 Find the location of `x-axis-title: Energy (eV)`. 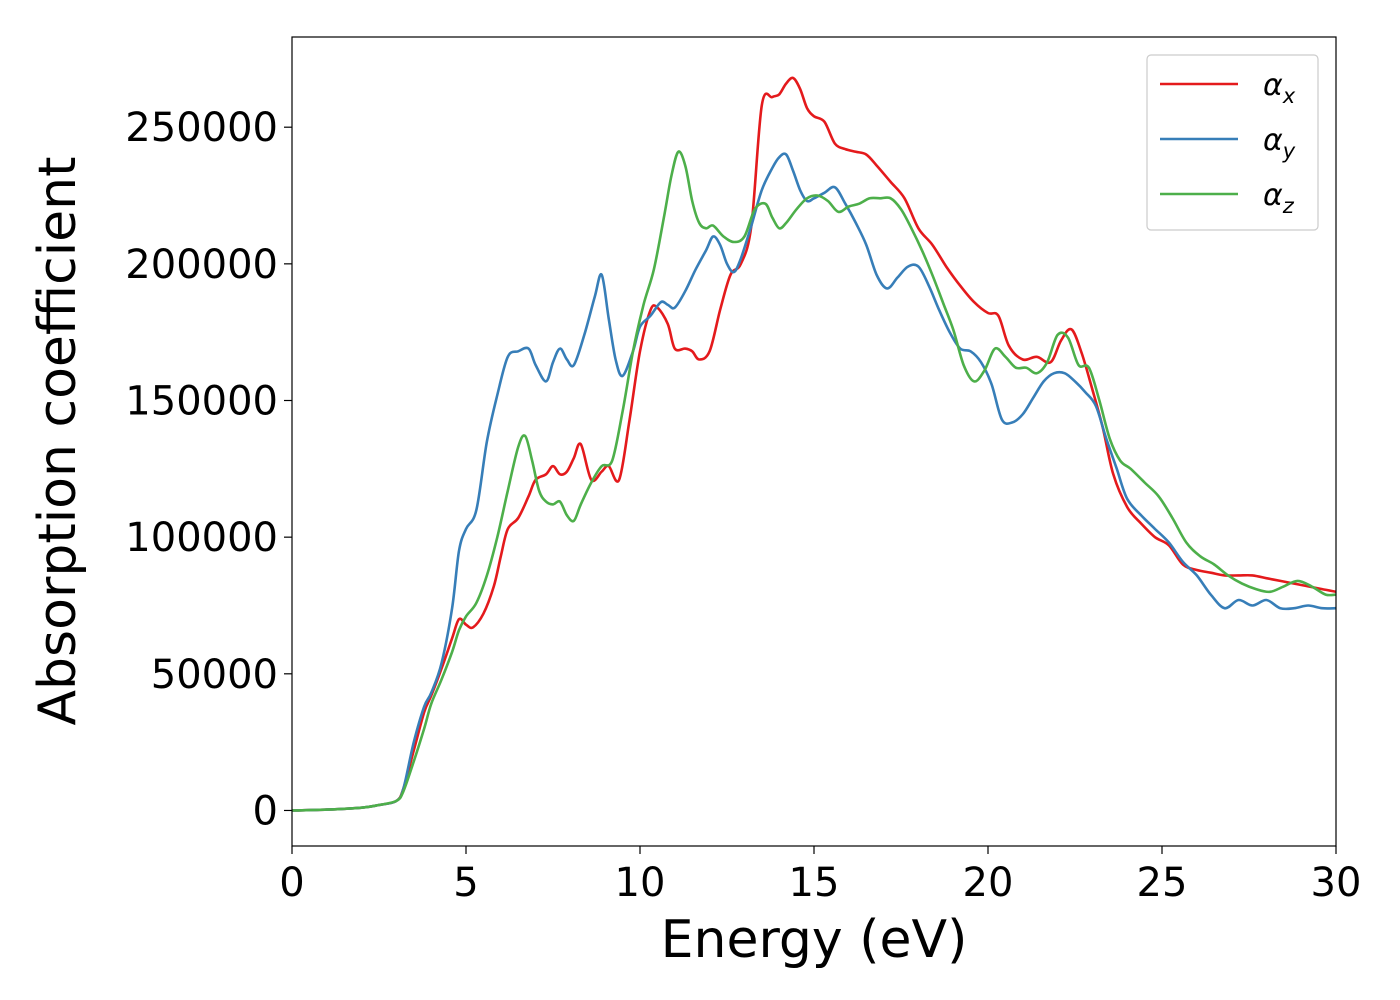

x-axis-title: Energy (eV) is located at coordinates (814, 940).